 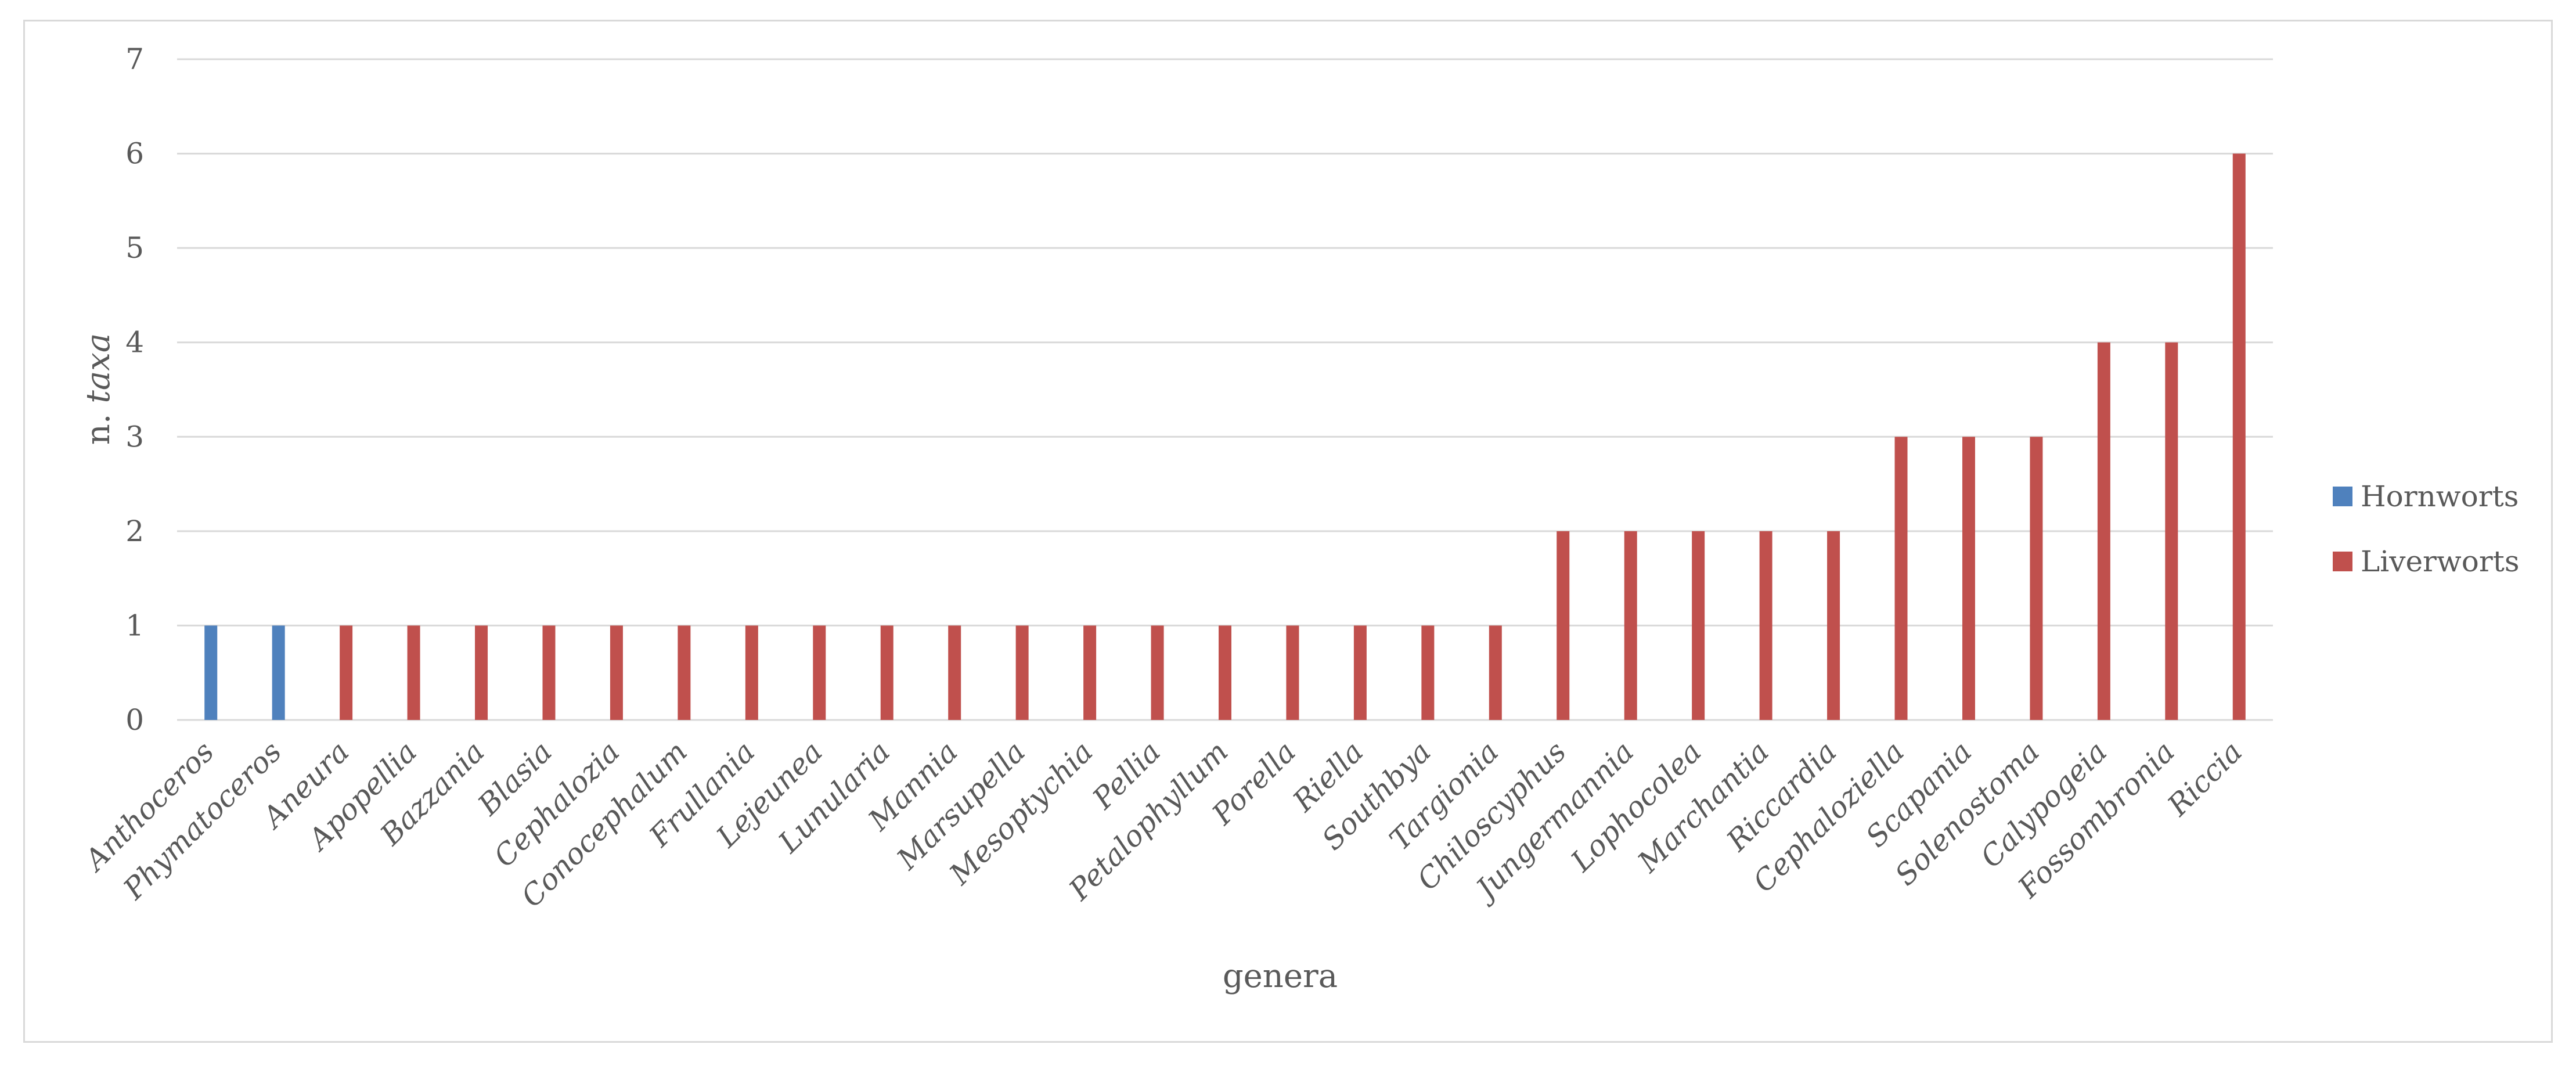 I want to click on y-axis-title-prefix: n., so click(x=98, y=429).